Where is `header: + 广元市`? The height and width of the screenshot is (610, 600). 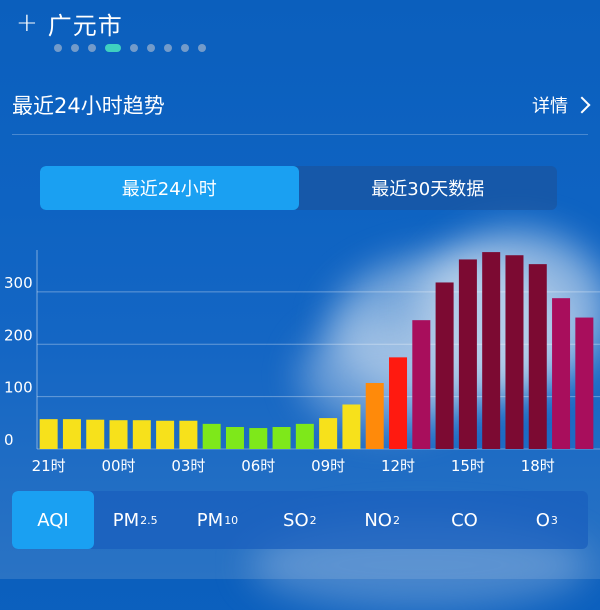 header: + 广元市 is located at coordinates (69, 23).